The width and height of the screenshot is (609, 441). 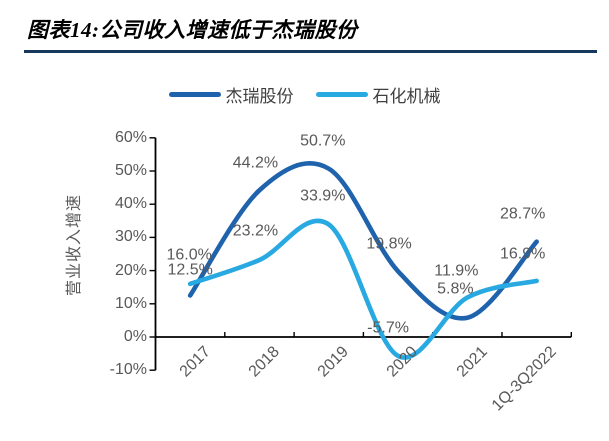 What do you see at coordinates (310, 51) in the screenshot?
I see `title-underline` at bounding box center [310, 51].